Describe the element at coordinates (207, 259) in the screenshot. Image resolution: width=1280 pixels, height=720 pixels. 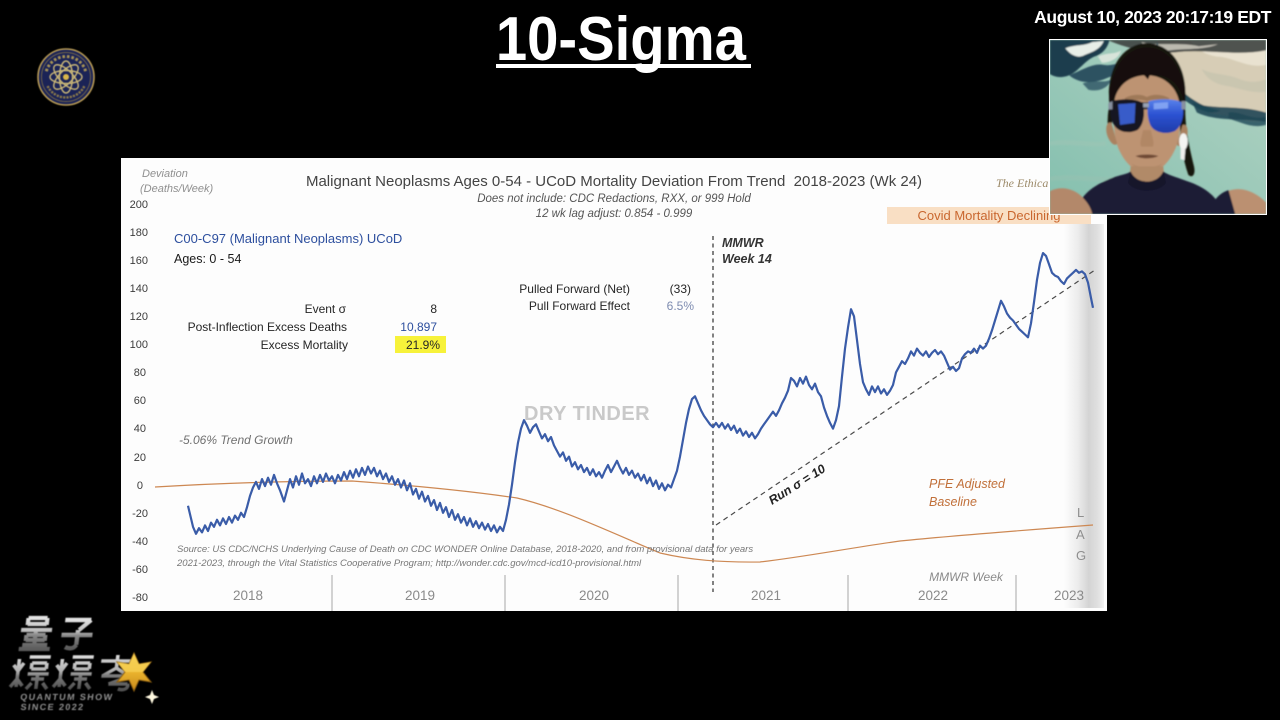
I see `svg-text: Ages: 0 - 54` at that location.